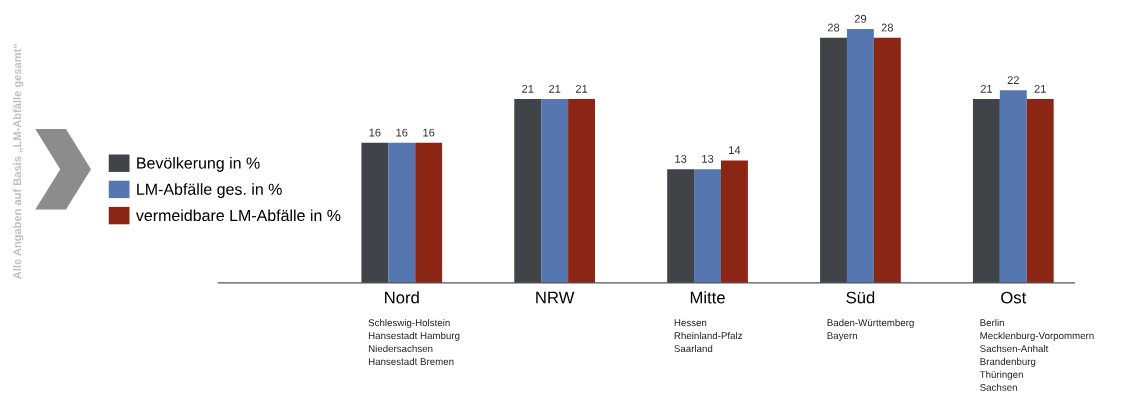 Image resolution: width=1137 pixels, height=403 pixels. Describe the element at coordinates (860, 18) in the screenshot. I see `data-label: 29` at that location.